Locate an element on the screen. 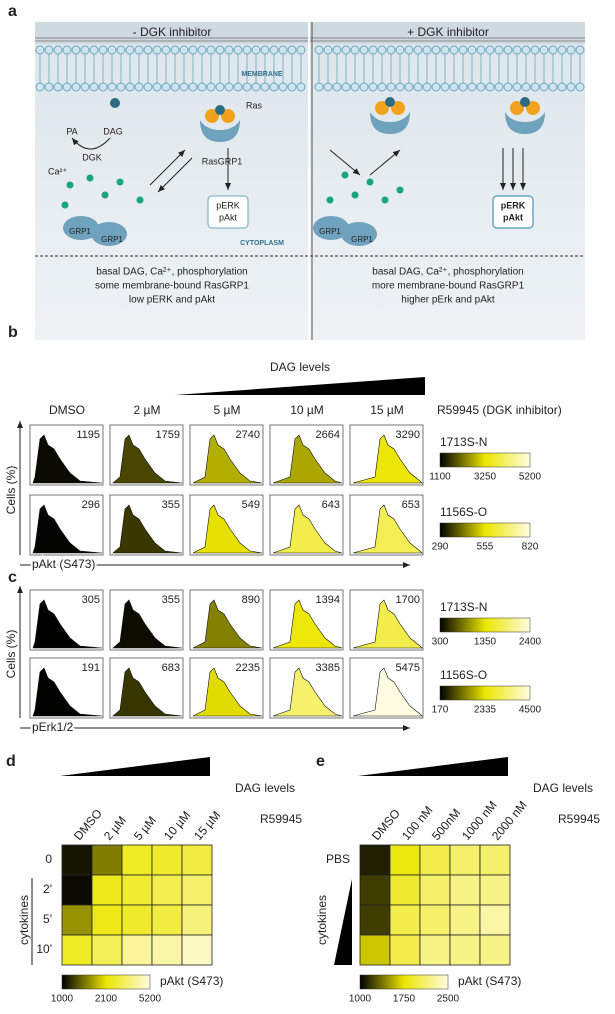 The height and width of the screenshot is (1014, 615). label: basal DAG, Ca²⁺, phosphorylation is located at coordinates (447, 272).